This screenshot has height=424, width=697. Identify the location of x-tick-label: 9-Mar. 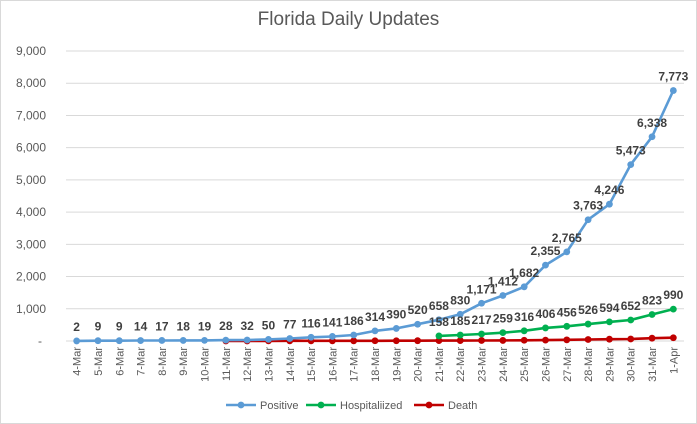
(184, 361).